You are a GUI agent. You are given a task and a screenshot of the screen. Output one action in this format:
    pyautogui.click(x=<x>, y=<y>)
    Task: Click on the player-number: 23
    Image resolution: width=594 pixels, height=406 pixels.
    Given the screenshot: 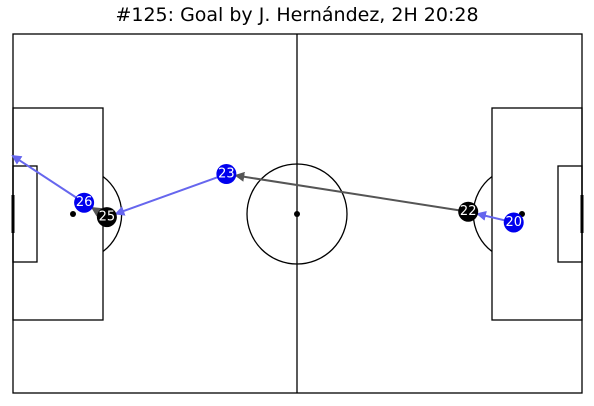 What is the action you would take?
    pyautogui.click(x=226, y=174)
    